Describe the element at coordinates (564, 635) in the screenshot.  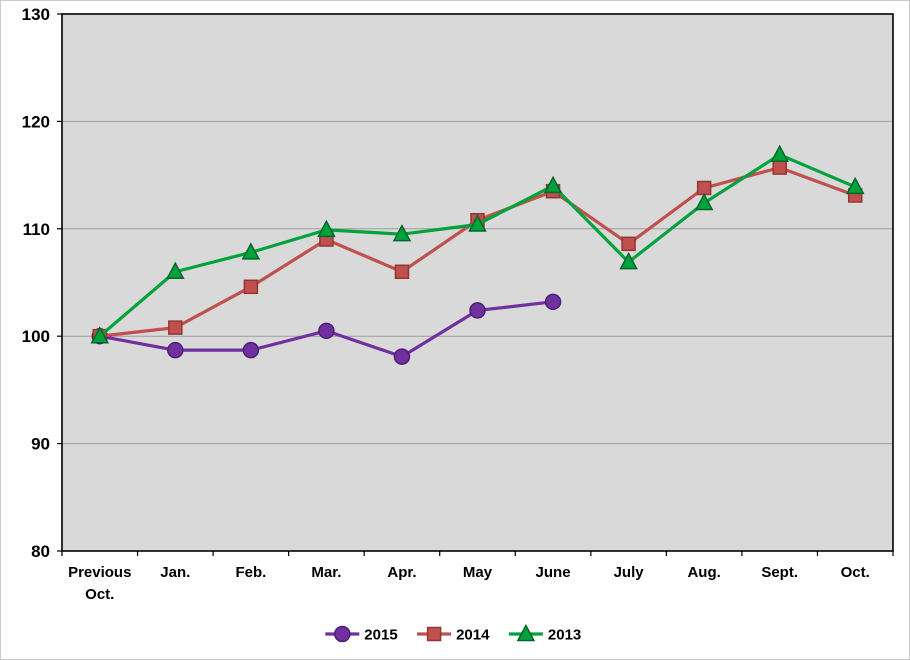
I see `legend-label-2013: 2013` at that location.